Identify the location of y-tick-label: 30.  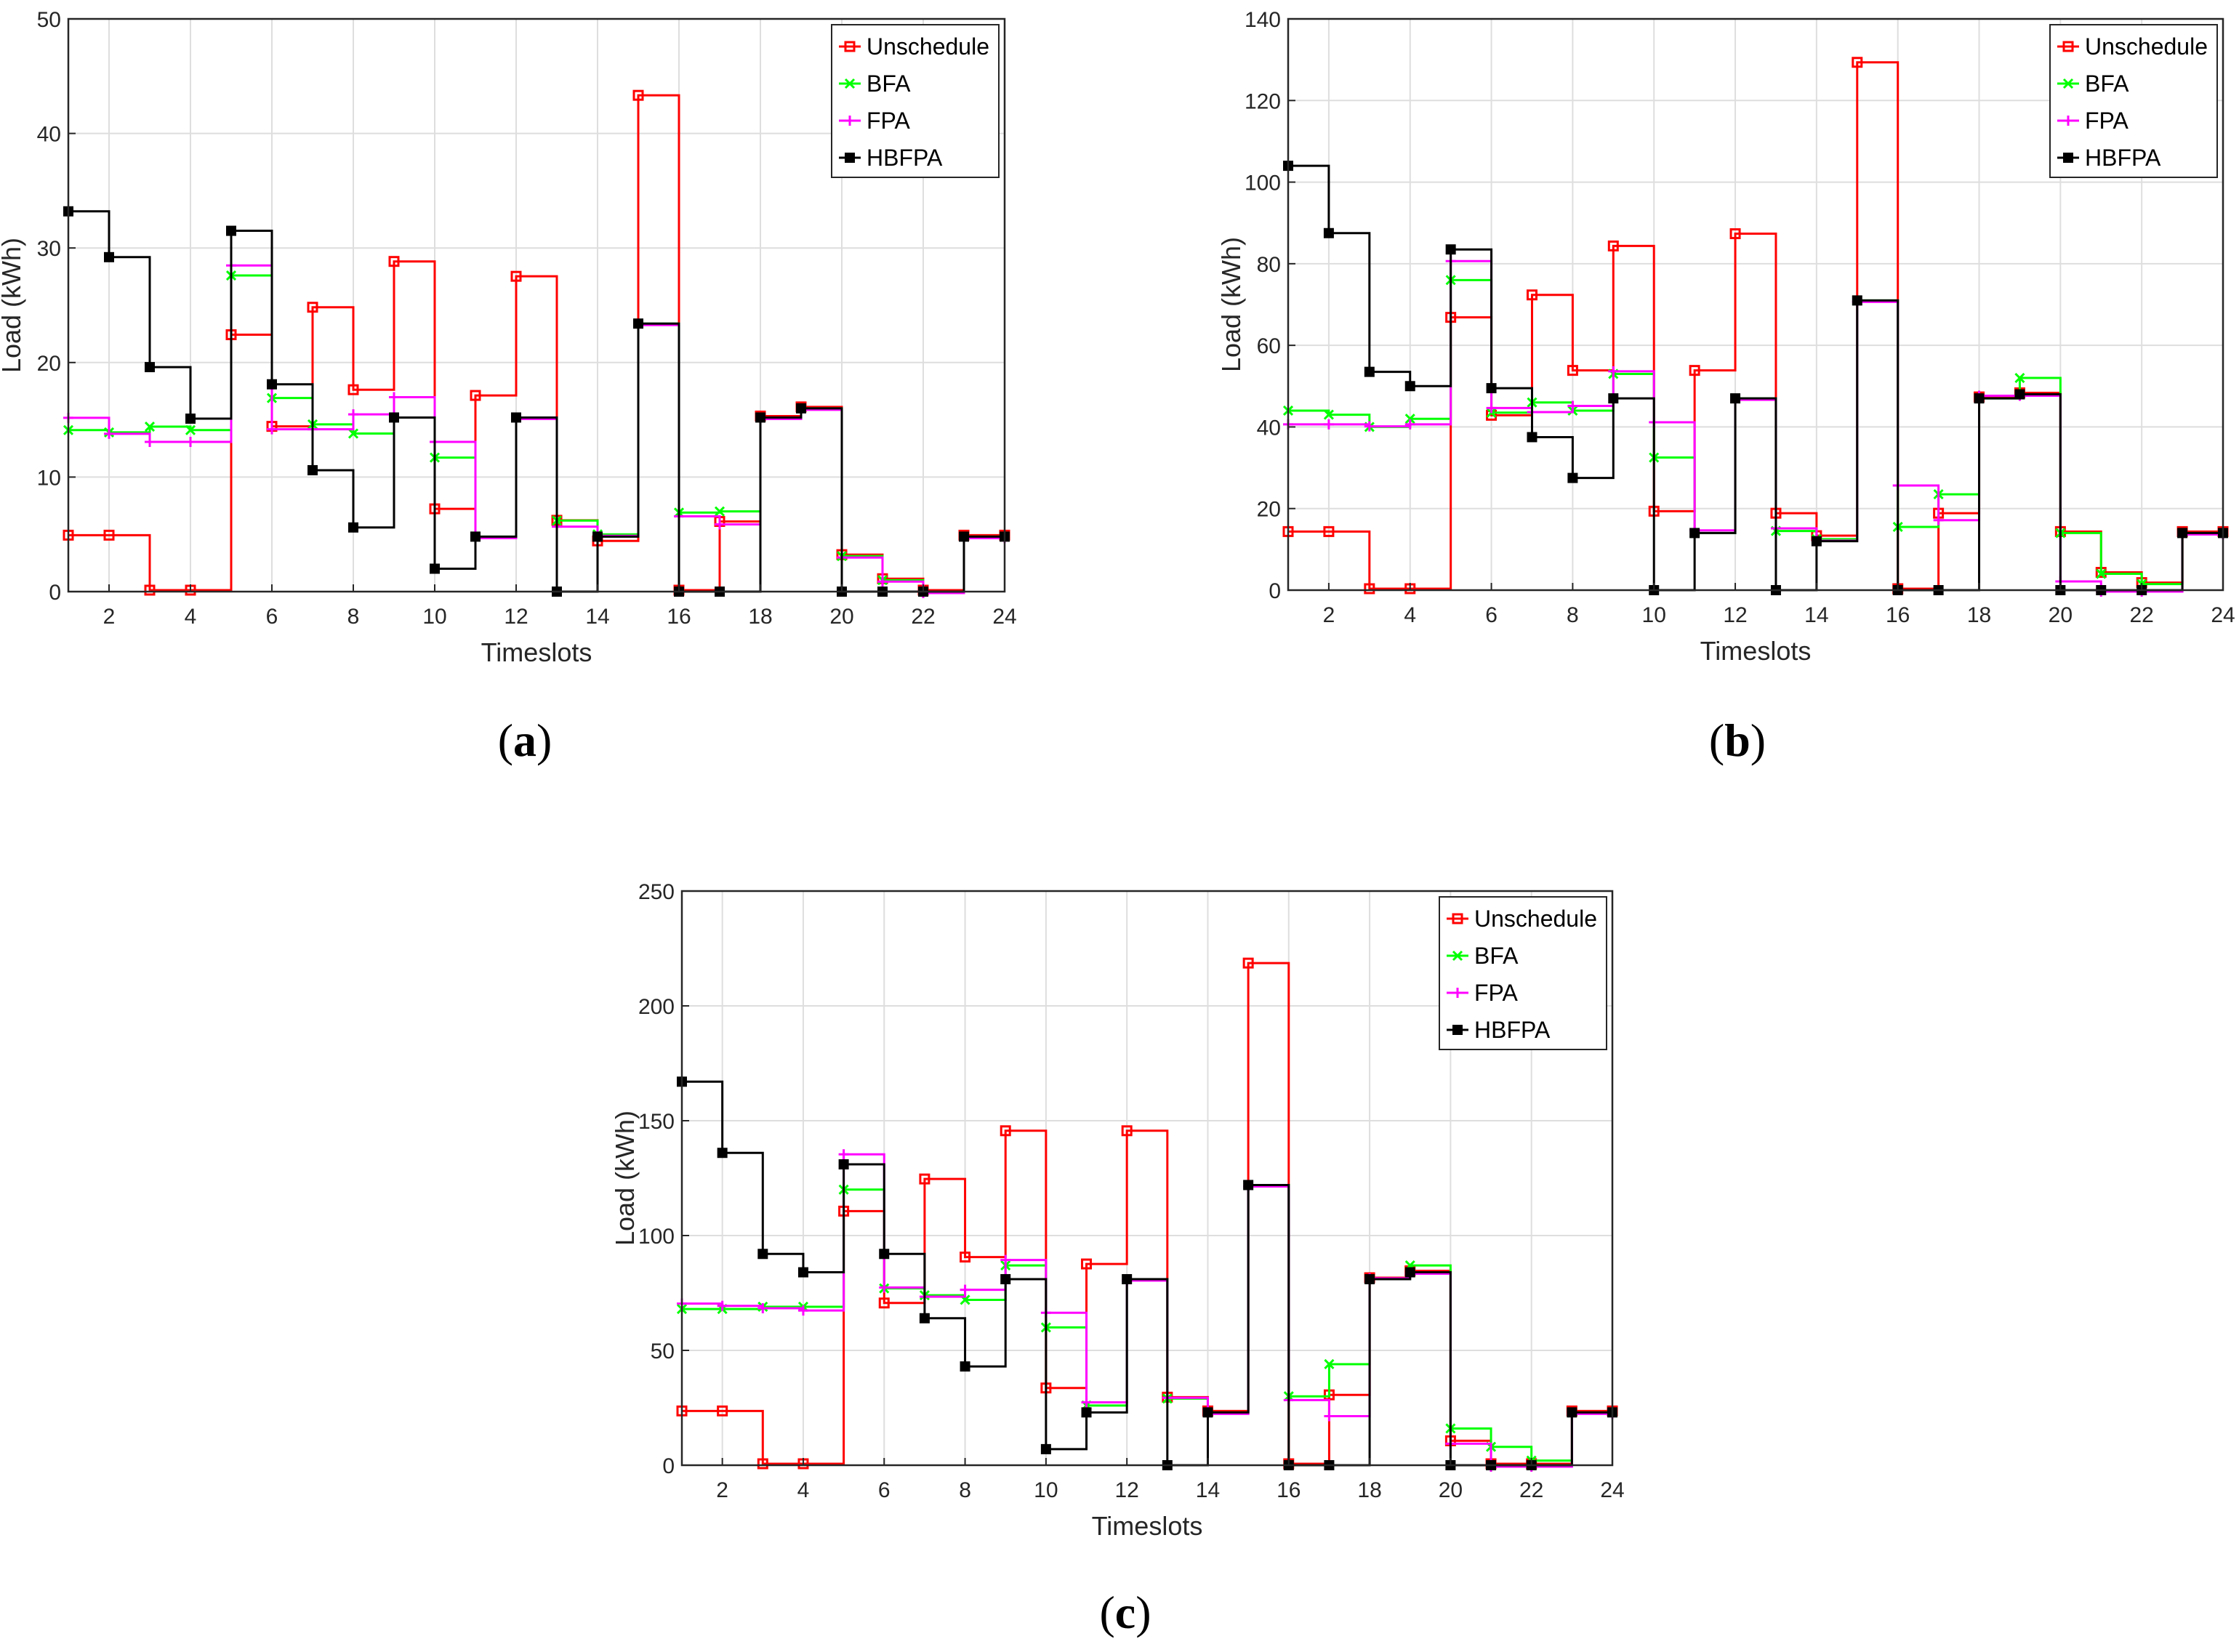
(49, 249).